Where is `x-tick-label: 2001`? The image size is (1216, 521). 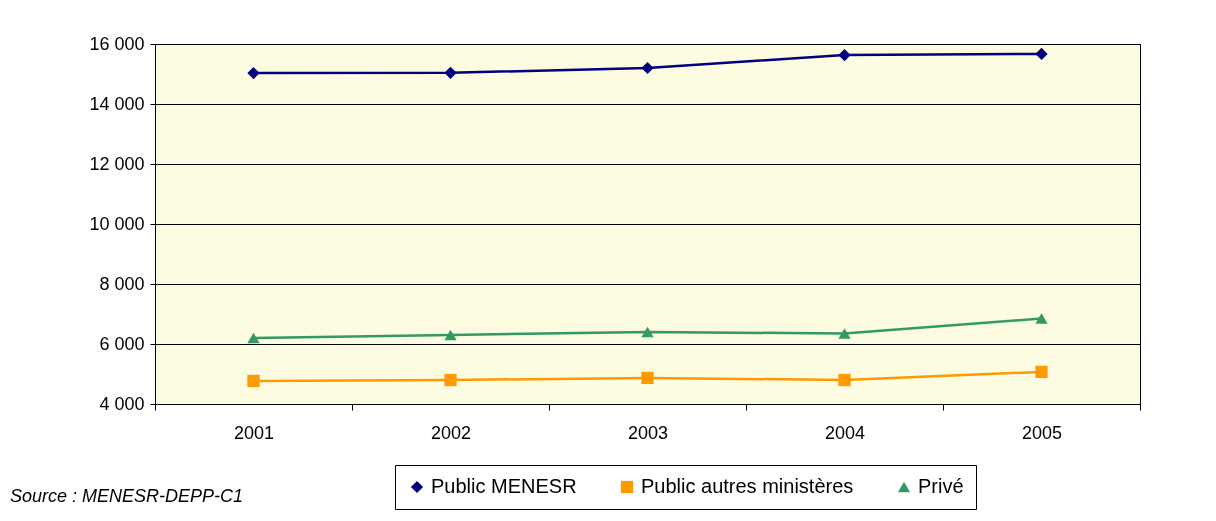
x-tick-label: 2001 is located at coordinates (254, 432).